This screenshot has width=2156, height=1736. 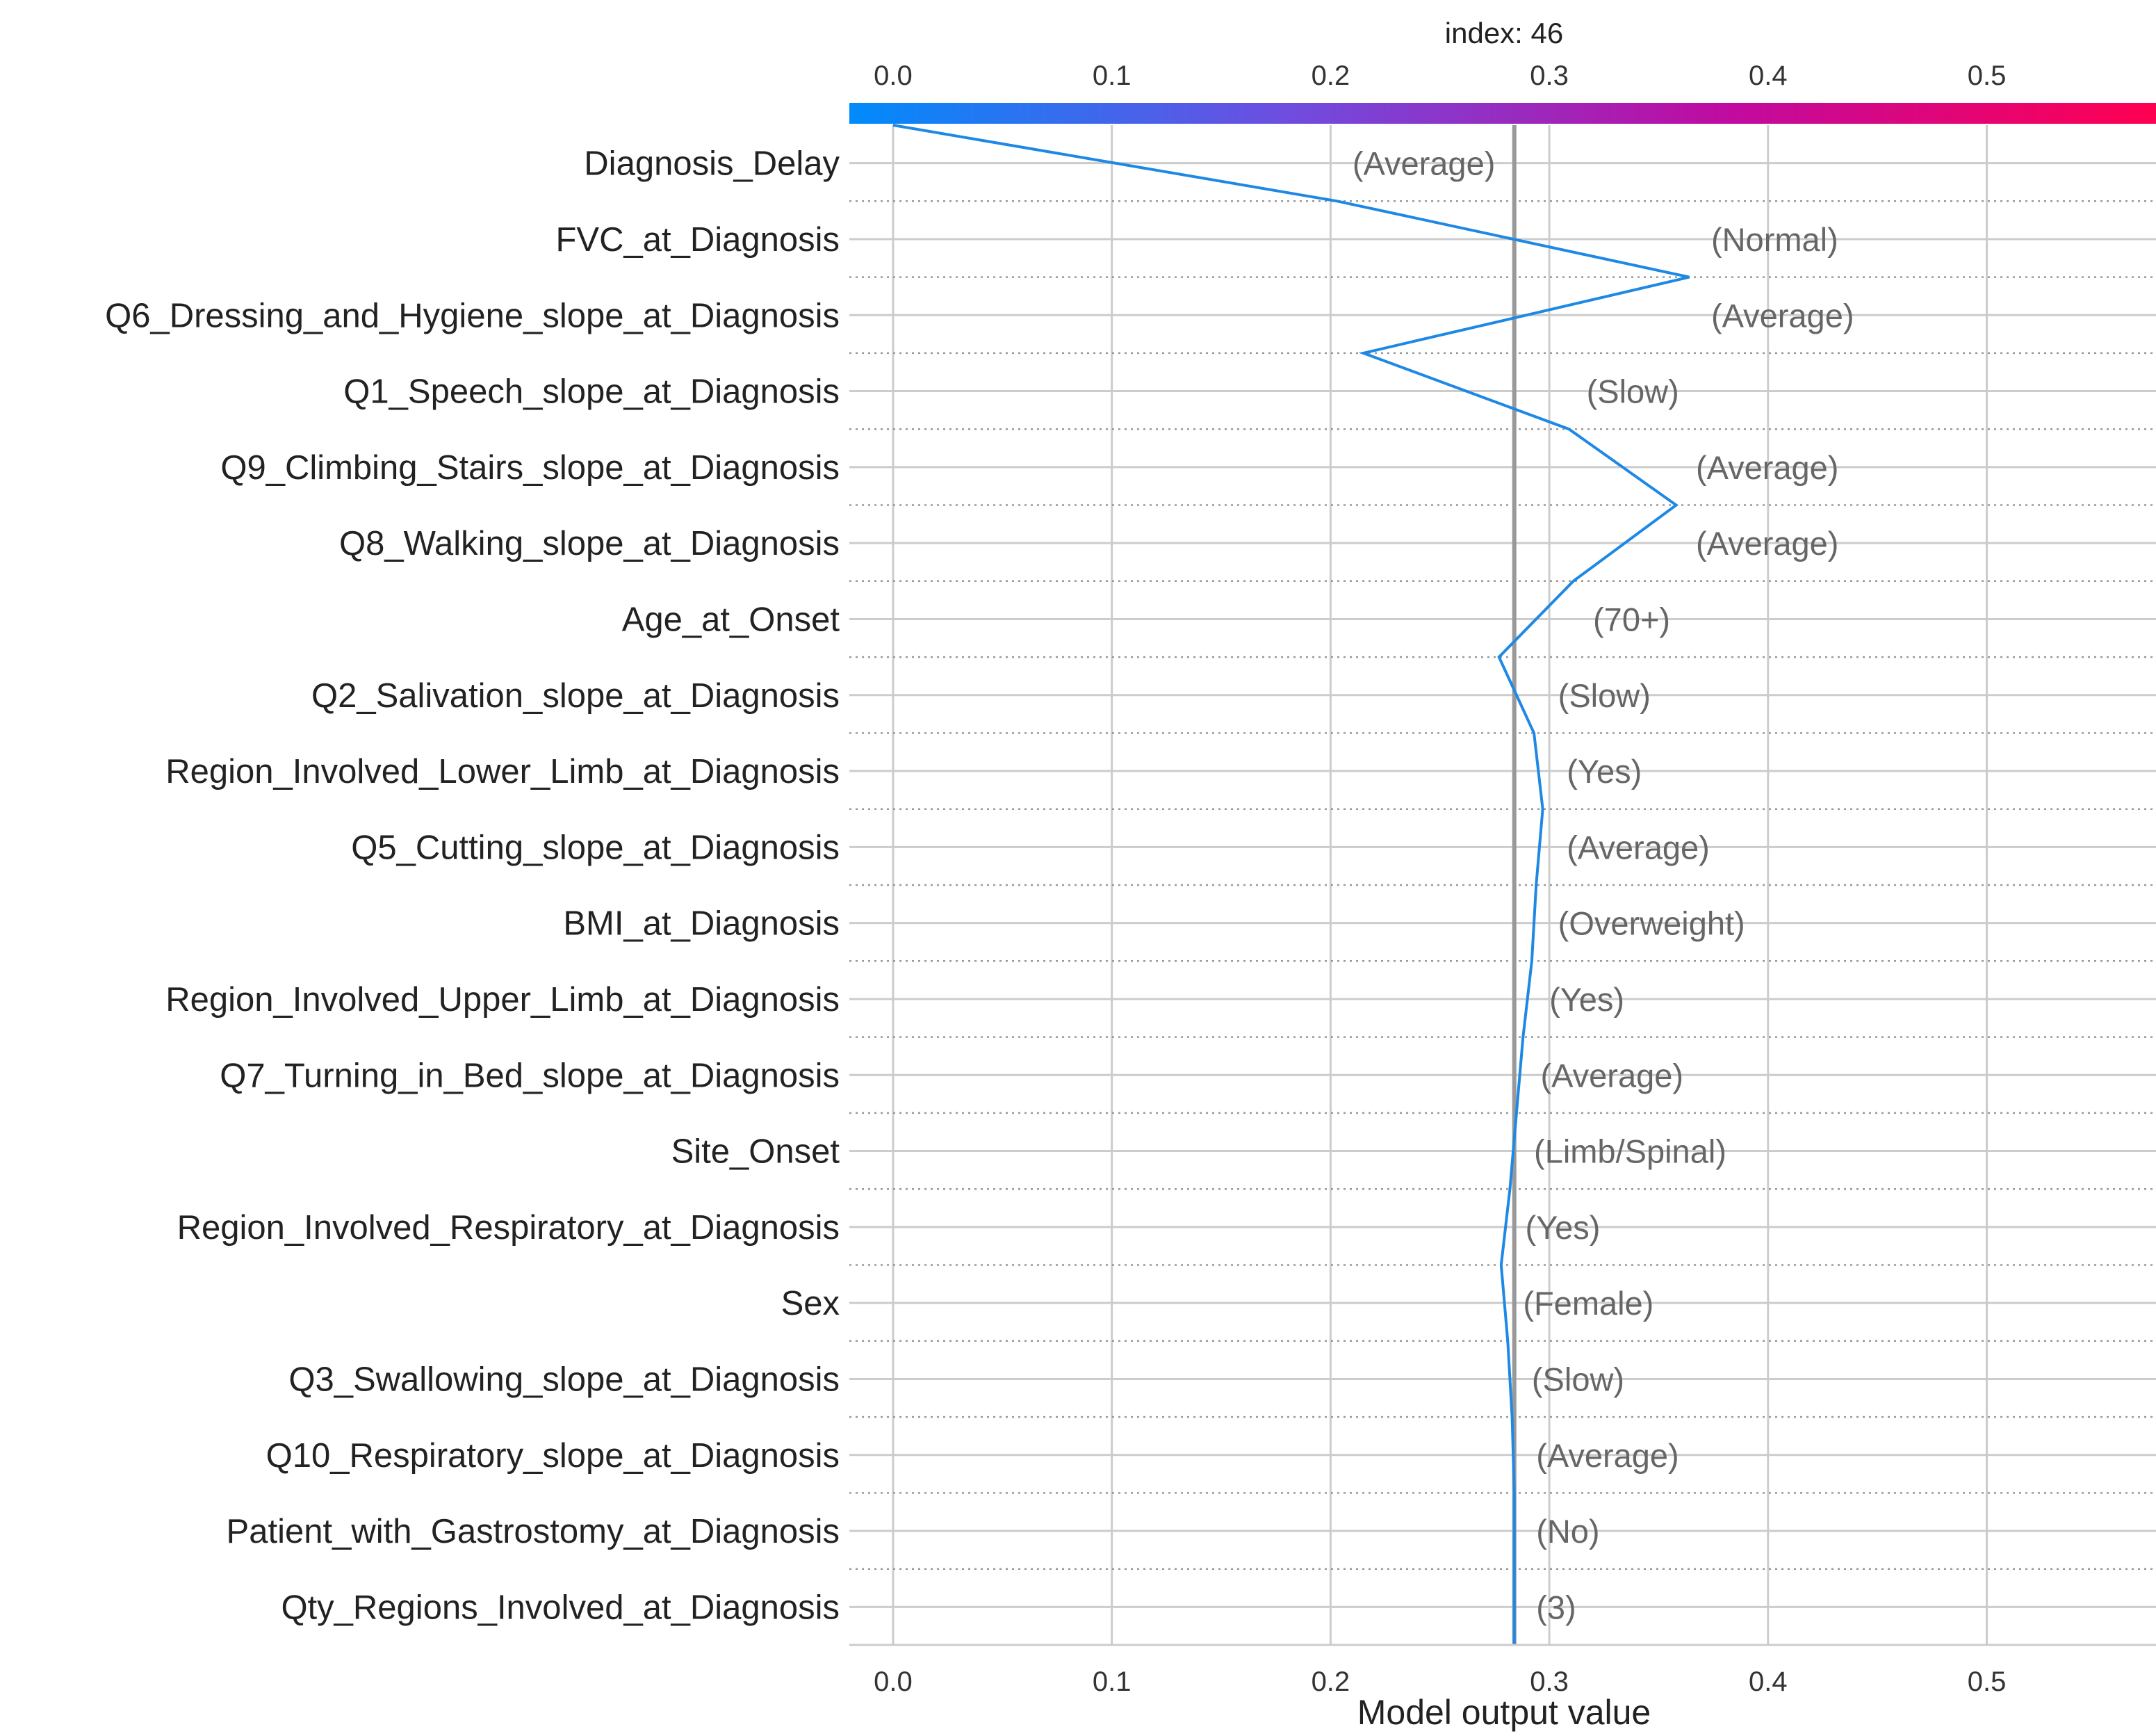 What do you see at coordinates (1987, 75) in the screenshot?
I see `colorbar-tick-label: 0.5` at bounding box center [1987, 75].